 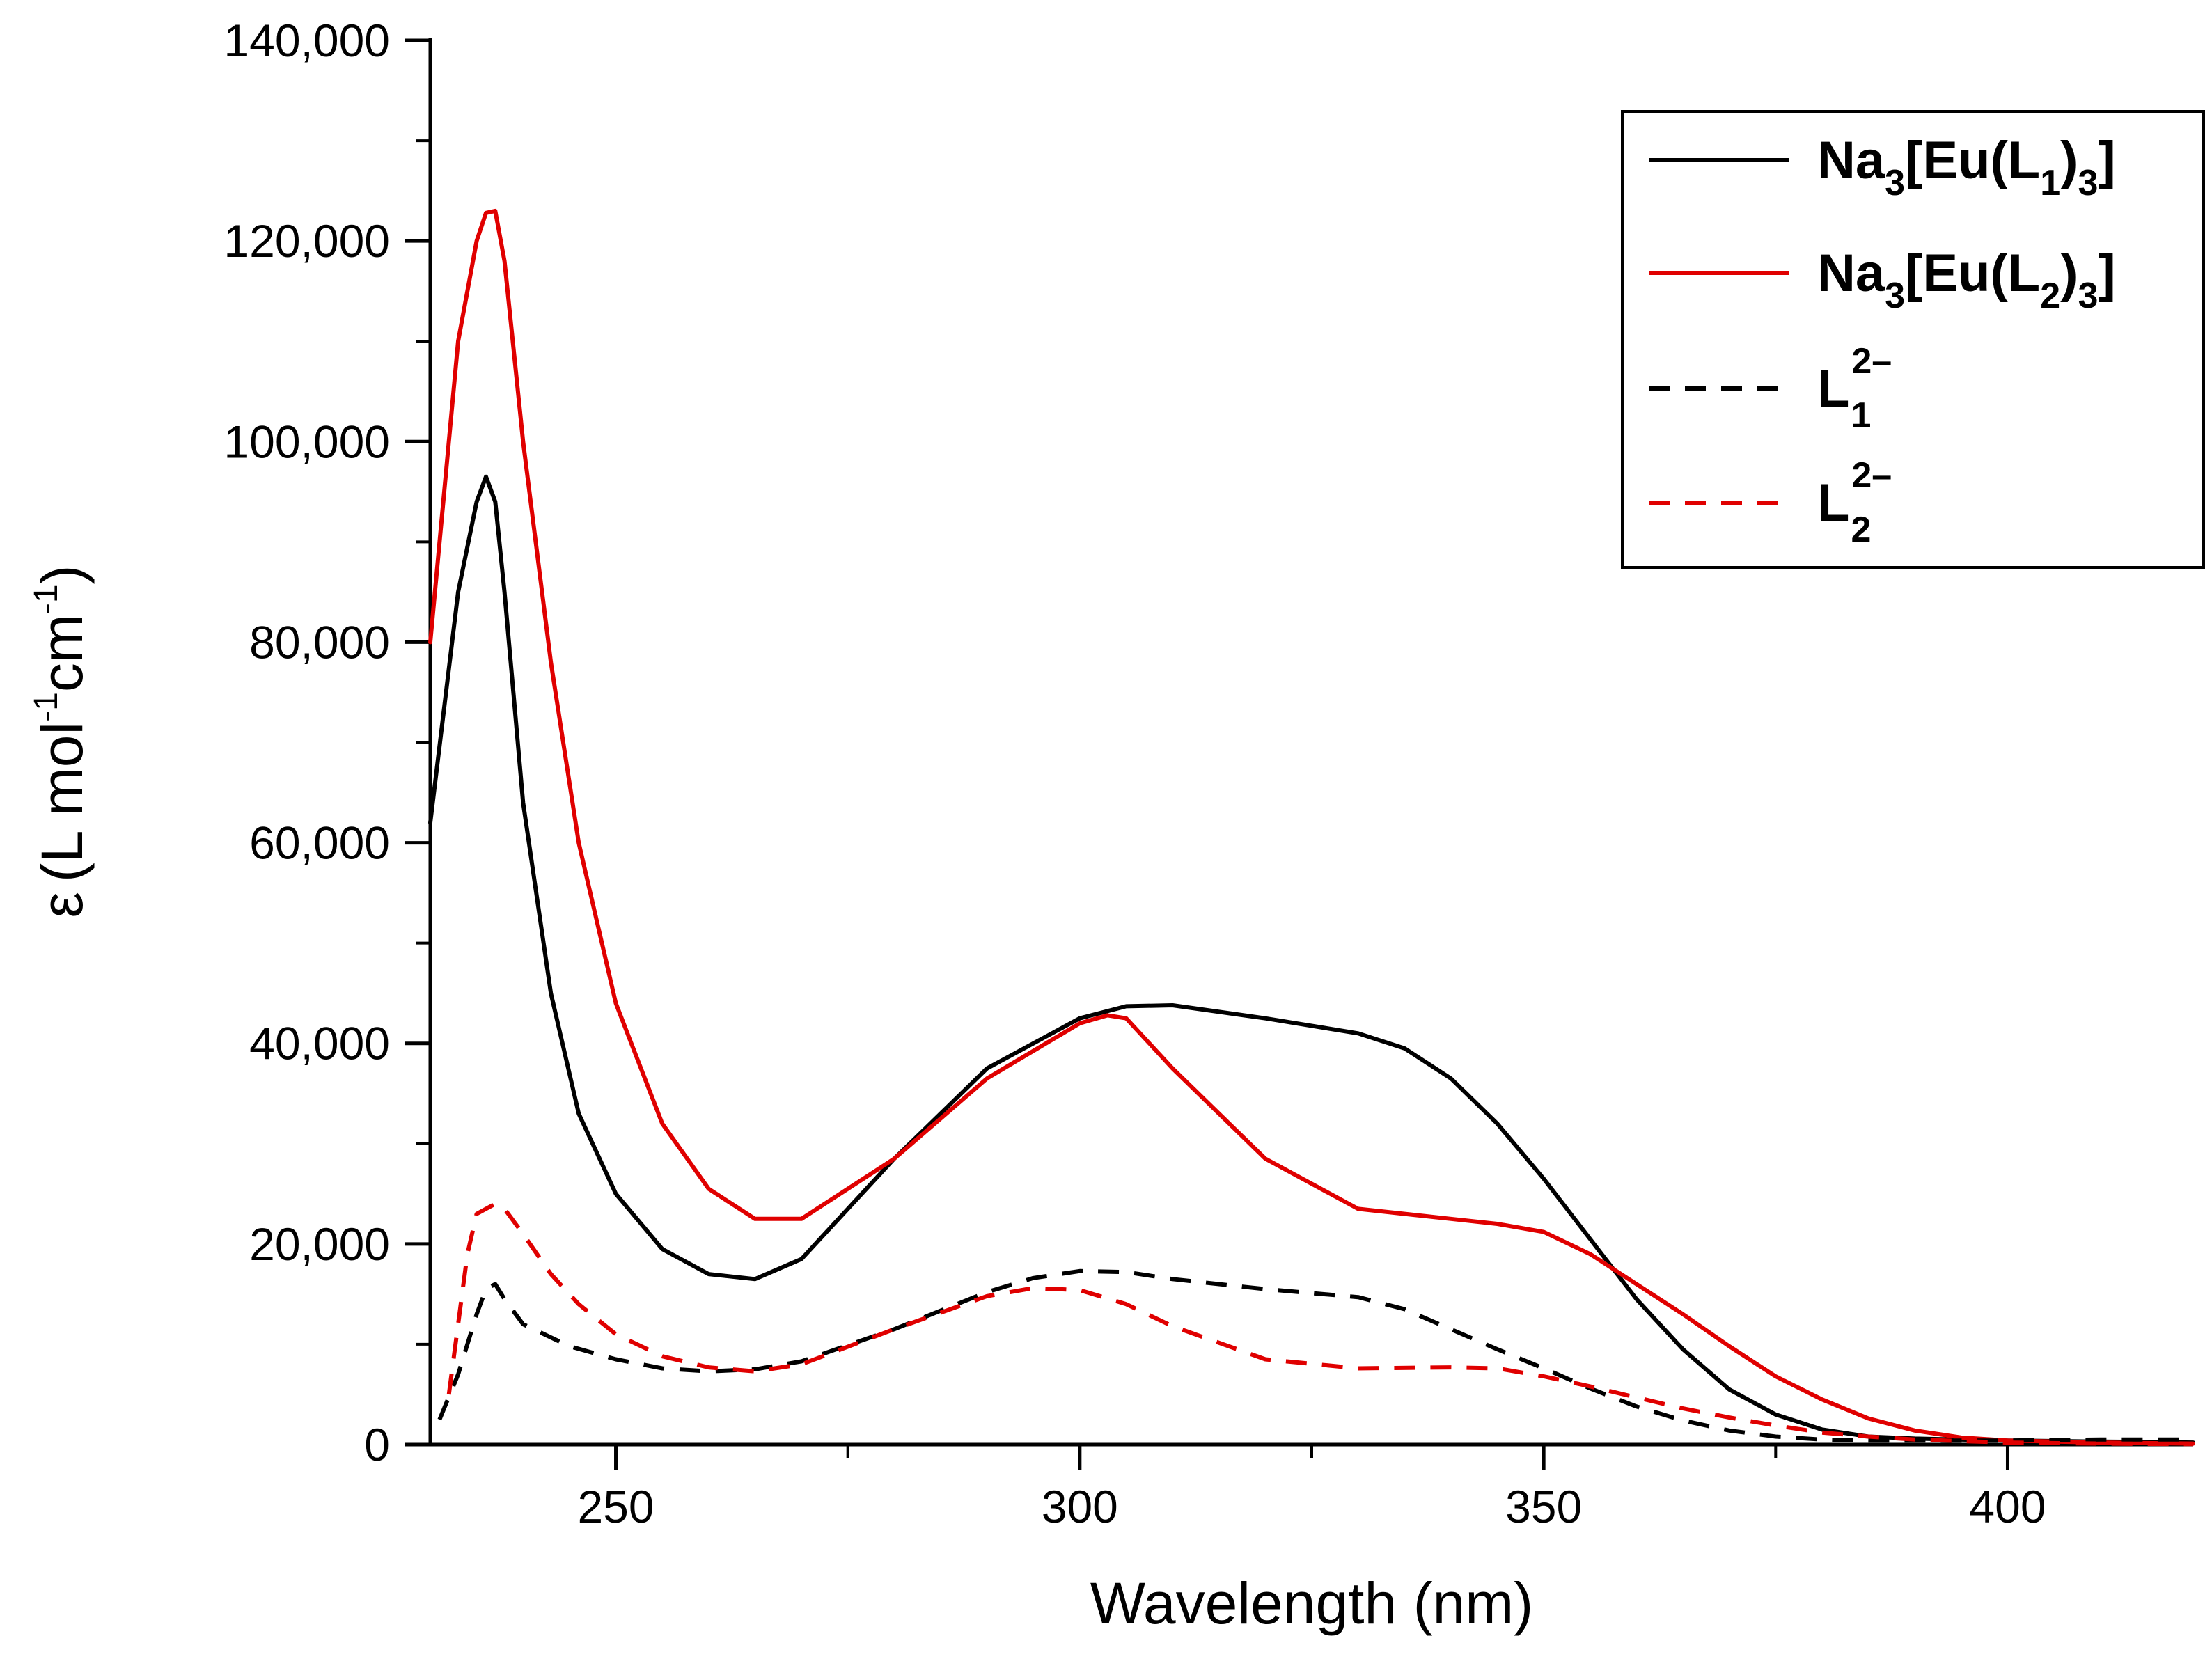 I want to click on y-tick-label: 80,000, so click(x=319, y=642).